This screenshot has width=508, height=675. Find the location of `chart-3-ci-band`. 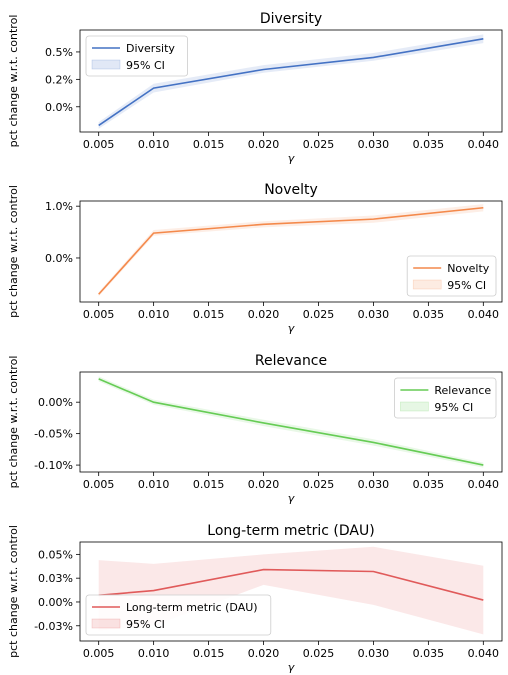

chart-3-ci-band is located at coordinates (291, 590).